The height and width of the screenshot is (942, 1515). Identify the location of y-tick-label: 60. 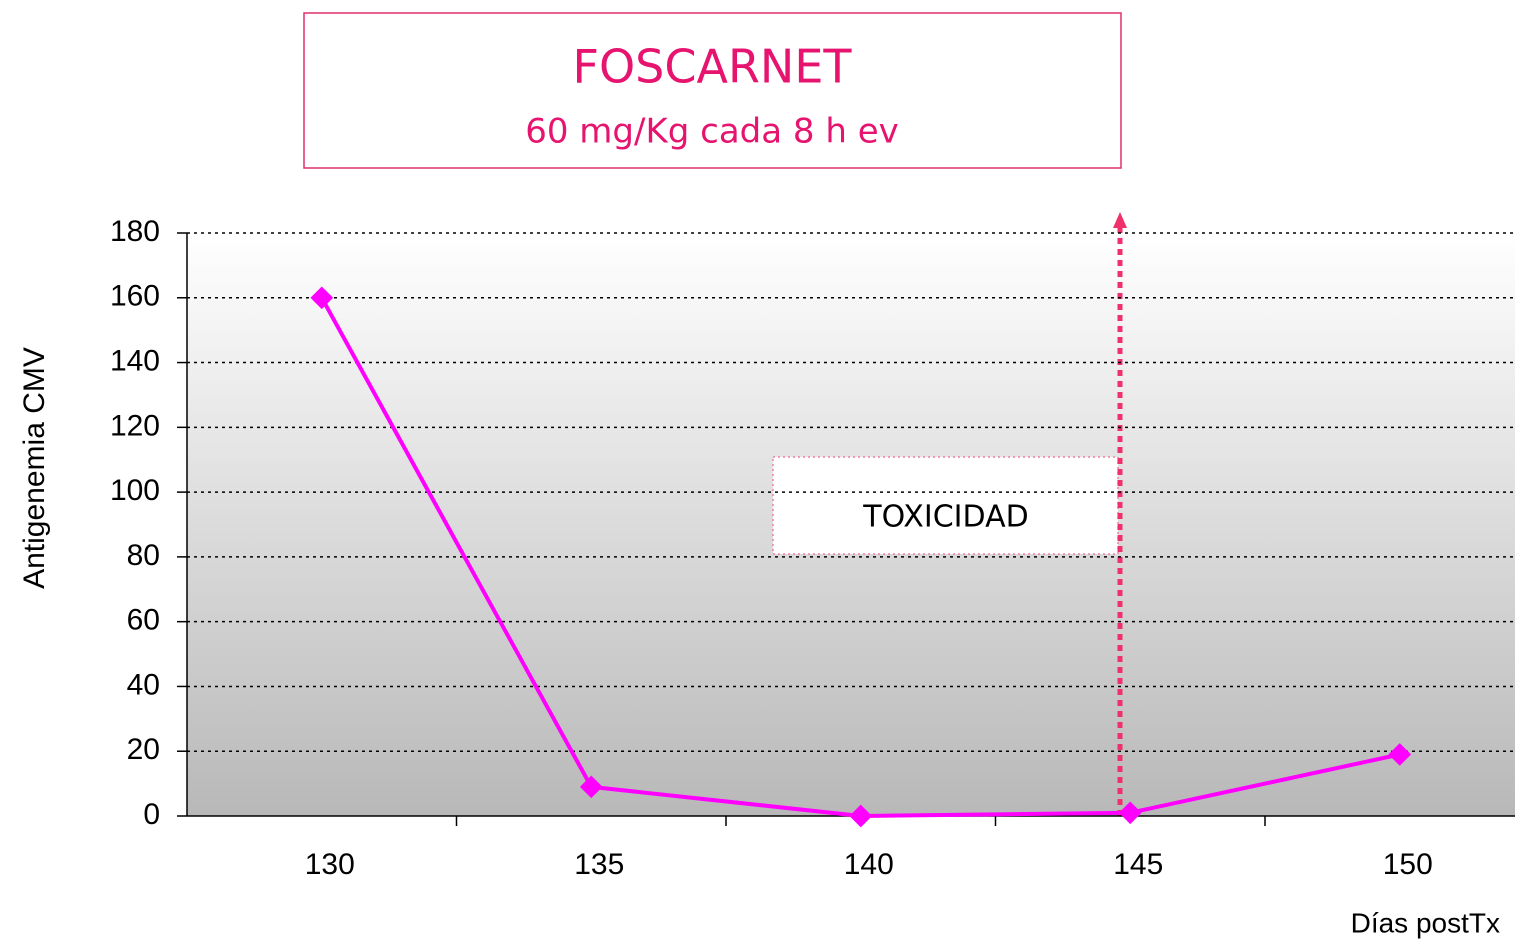
(143, 620).